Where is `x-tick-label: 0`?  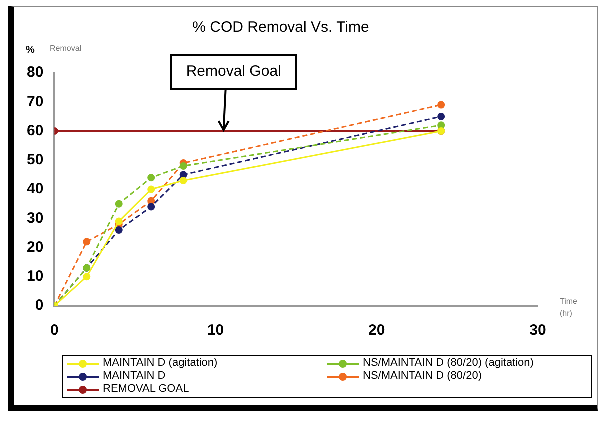 x-tick-label: 0 is located at coordinates (54, 331).